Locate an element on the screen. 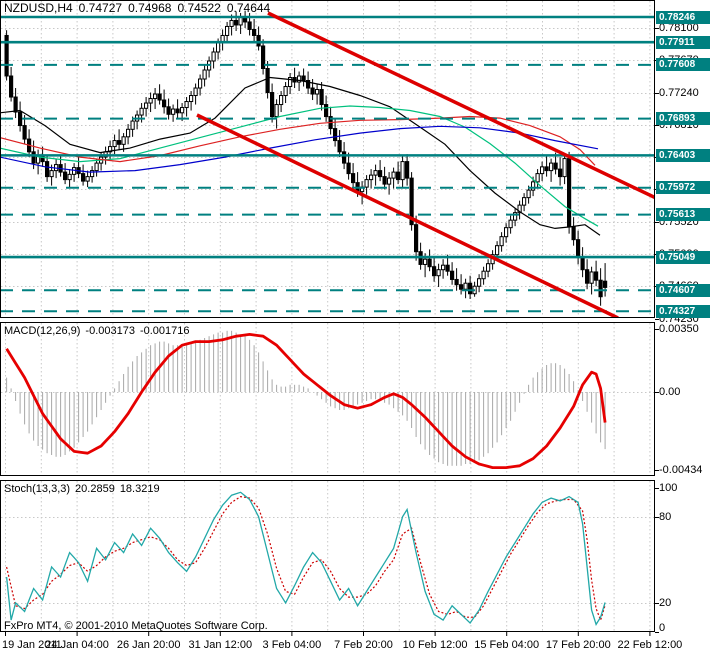  price-level-badge: 0.77911 is located at coordinates (683, 42).